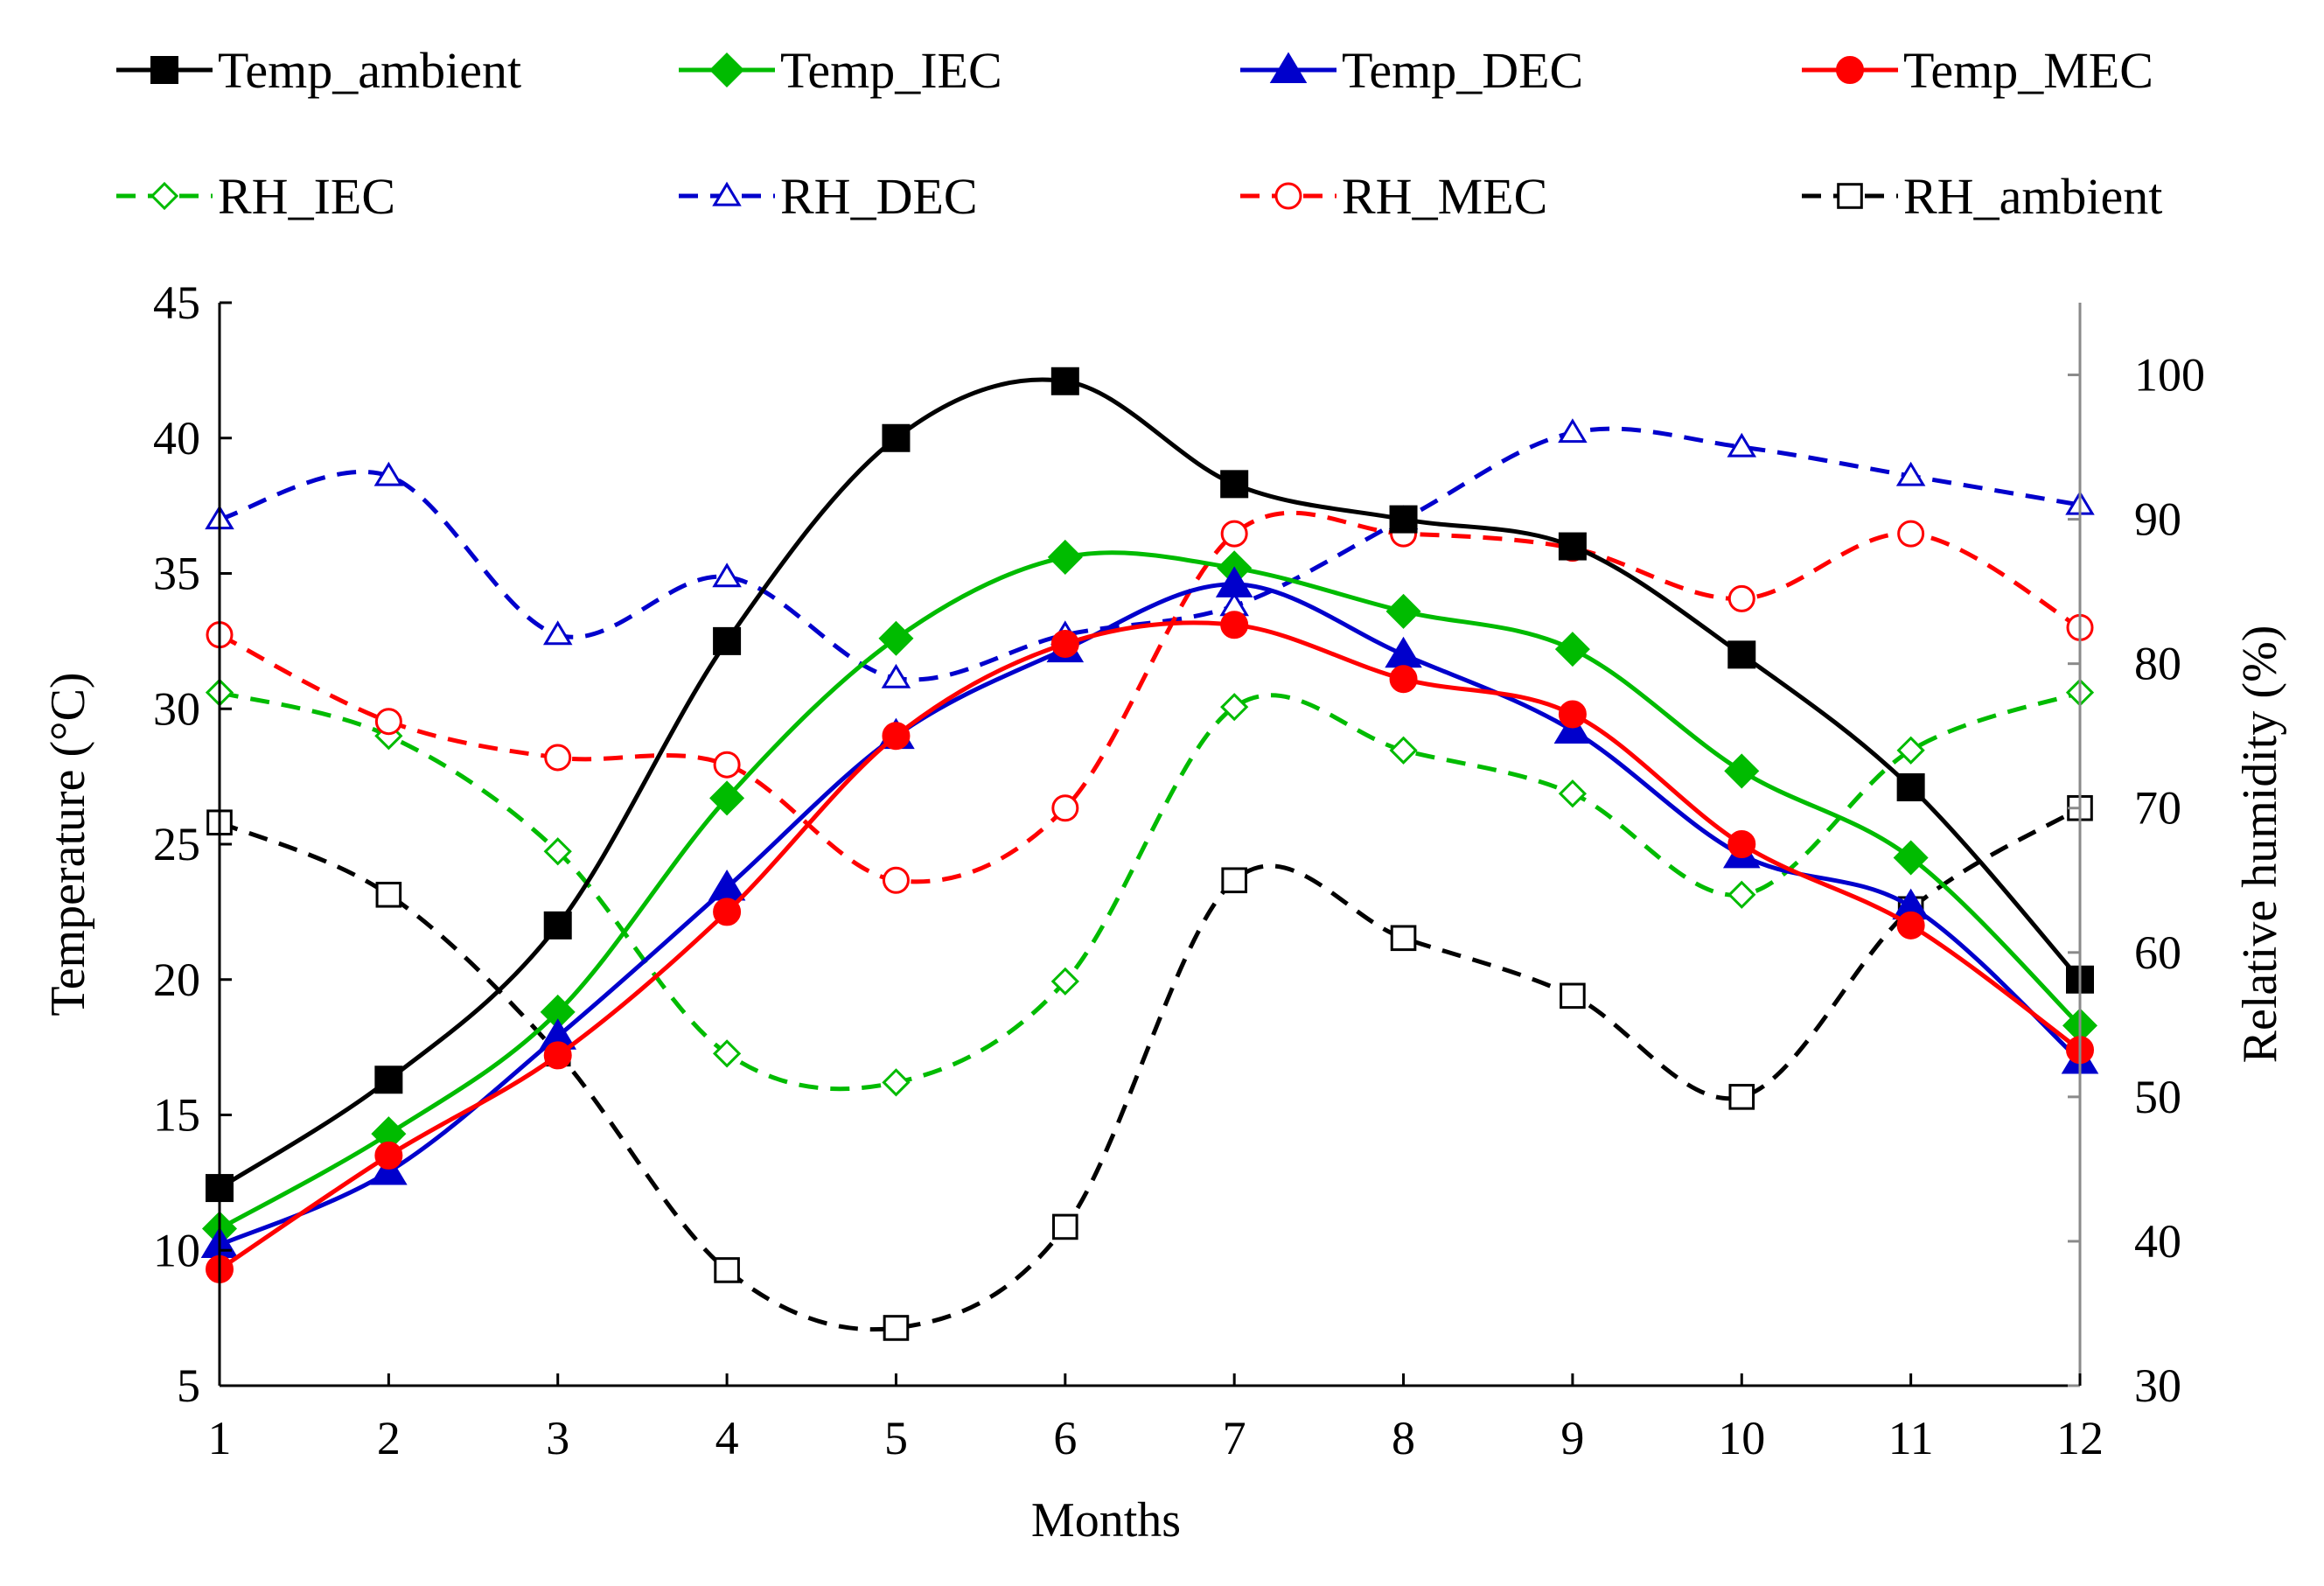  I want to click on legend-item-temp-ambient: Temp_ambient, so click(318, 70).